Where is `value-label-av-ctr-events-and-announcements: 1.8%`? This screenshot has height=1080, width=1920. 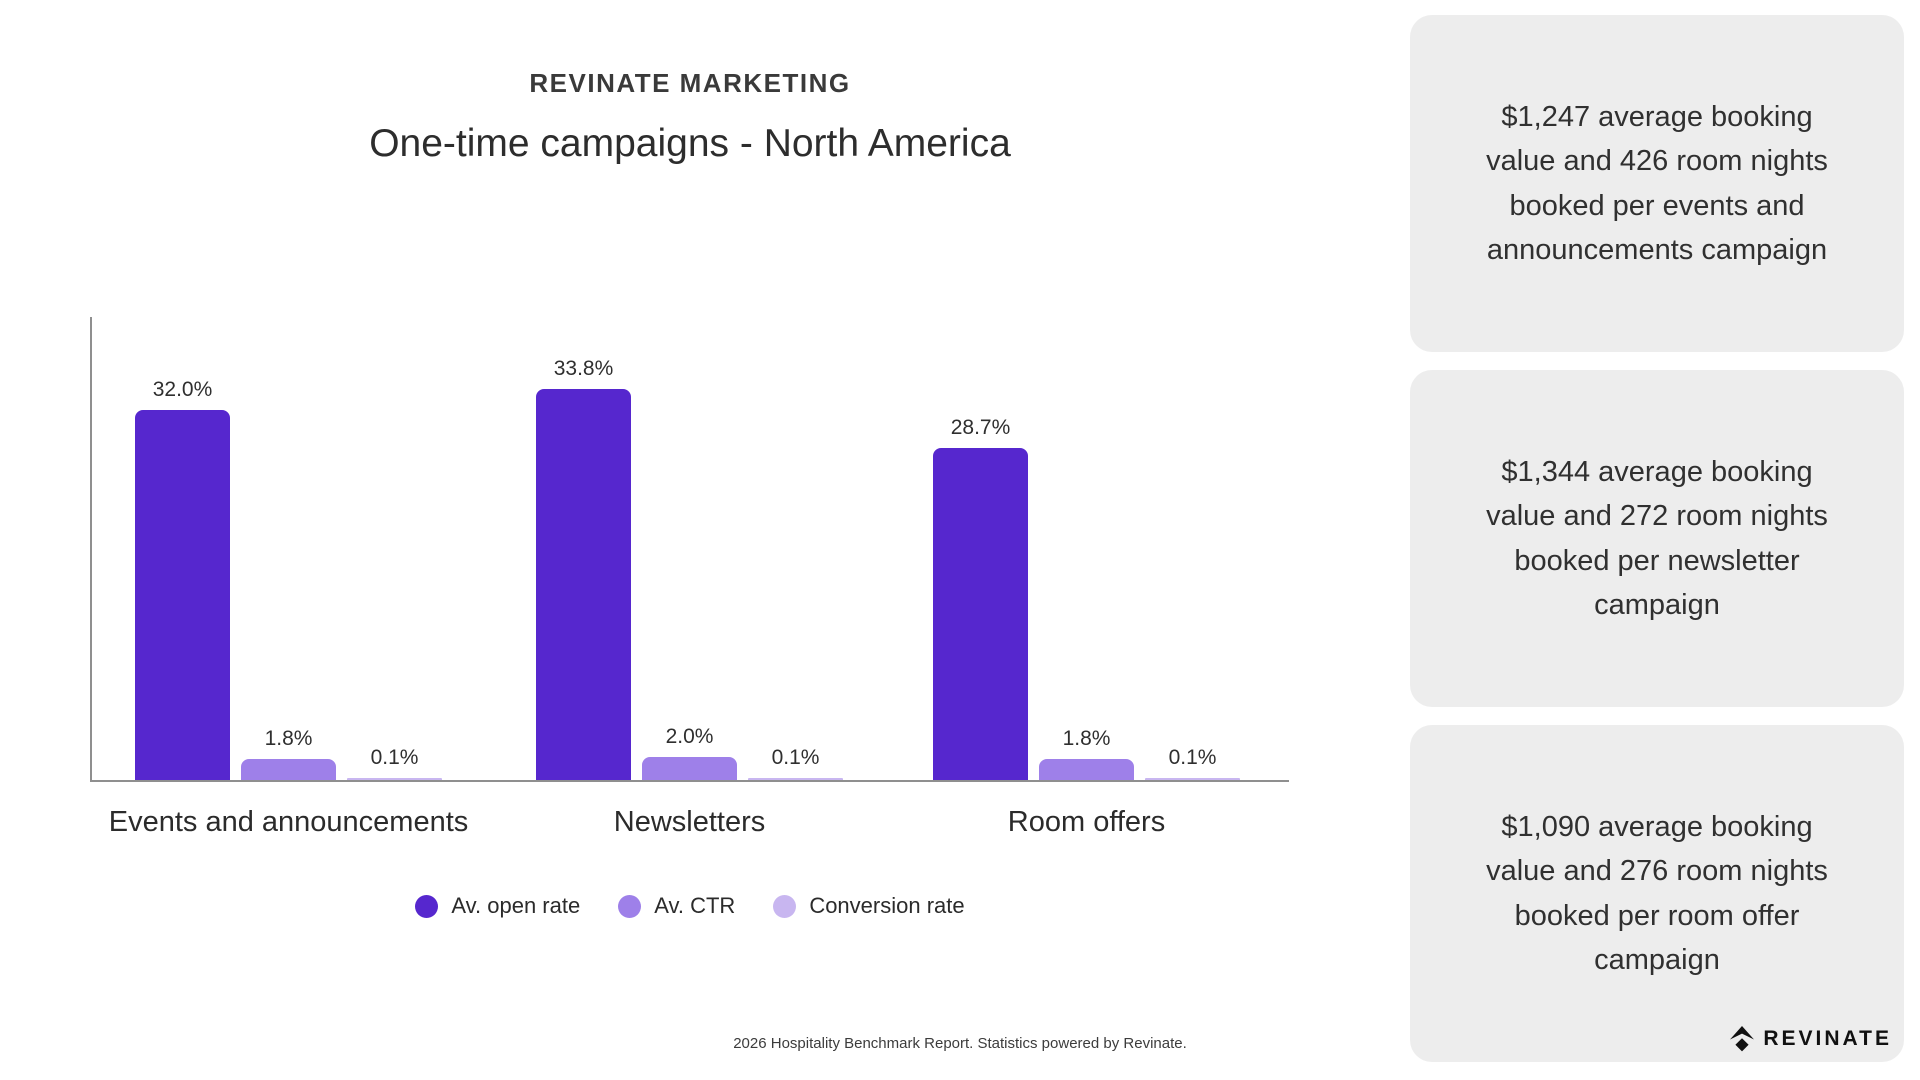
value-label-av-ctr-events-and-announcements: 1.8% is located at coordinates (288, 738).